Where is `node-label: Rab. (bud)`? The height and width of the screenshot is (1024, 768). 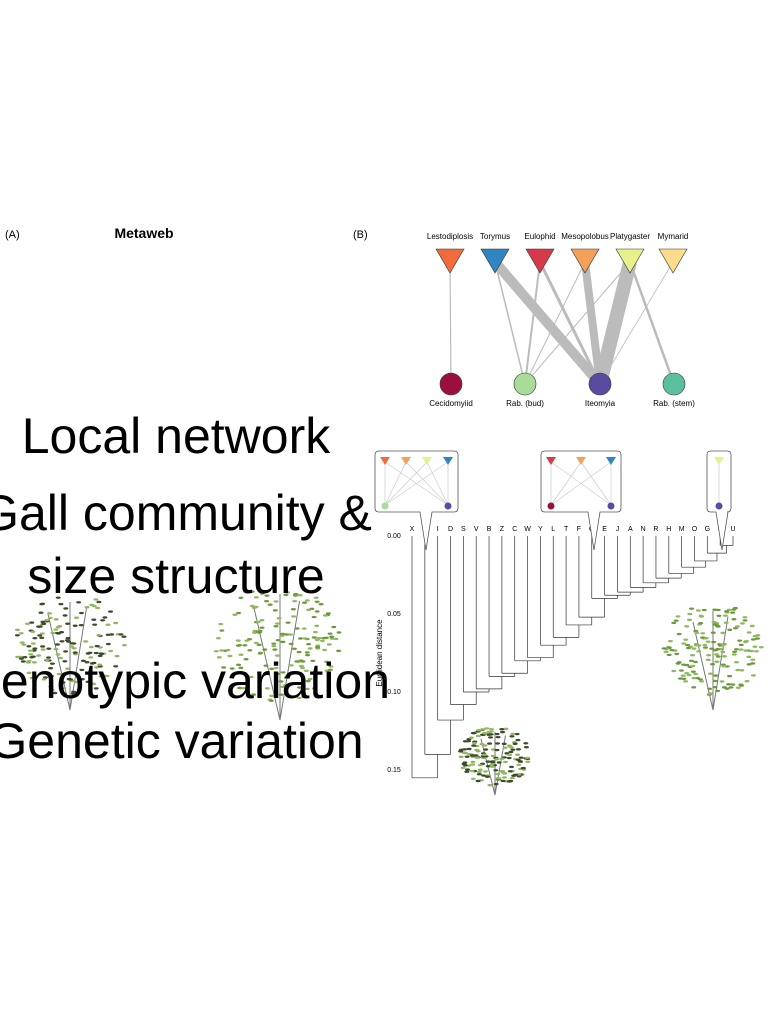
node-label: Rab. (bud) is located at coordinates (525, 403).